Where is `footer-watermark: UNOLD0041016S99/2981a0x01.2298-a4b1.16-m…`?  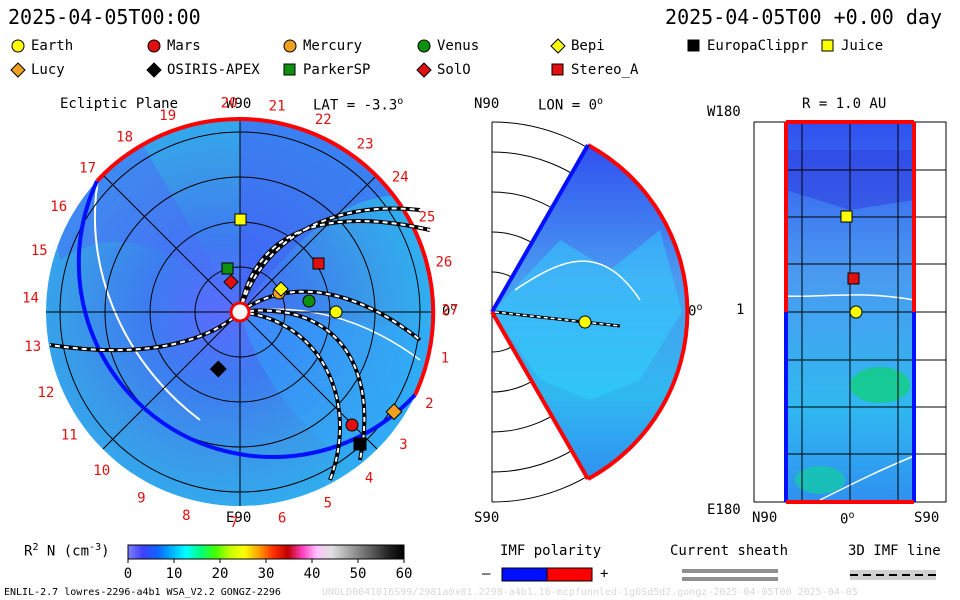 footer-watermark: UNOLD0041016S99/2981a0x01.2298-a4b1.16-m… is located at coordinates (590, 592).